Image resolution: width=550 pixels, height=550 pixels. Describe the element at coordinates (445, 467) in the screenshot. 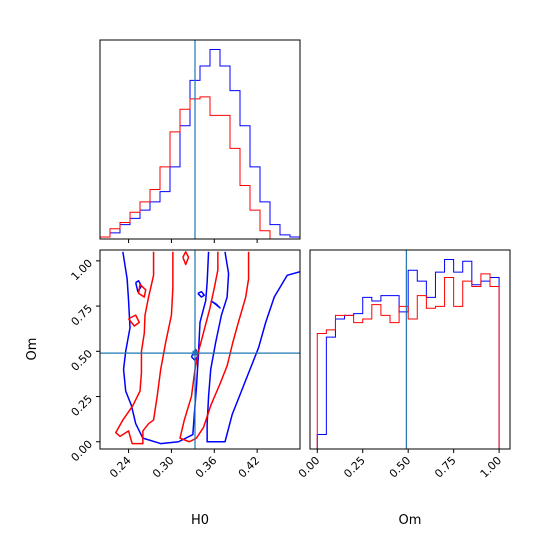

I see `om-xtick-label-3: 0.75` at that location.